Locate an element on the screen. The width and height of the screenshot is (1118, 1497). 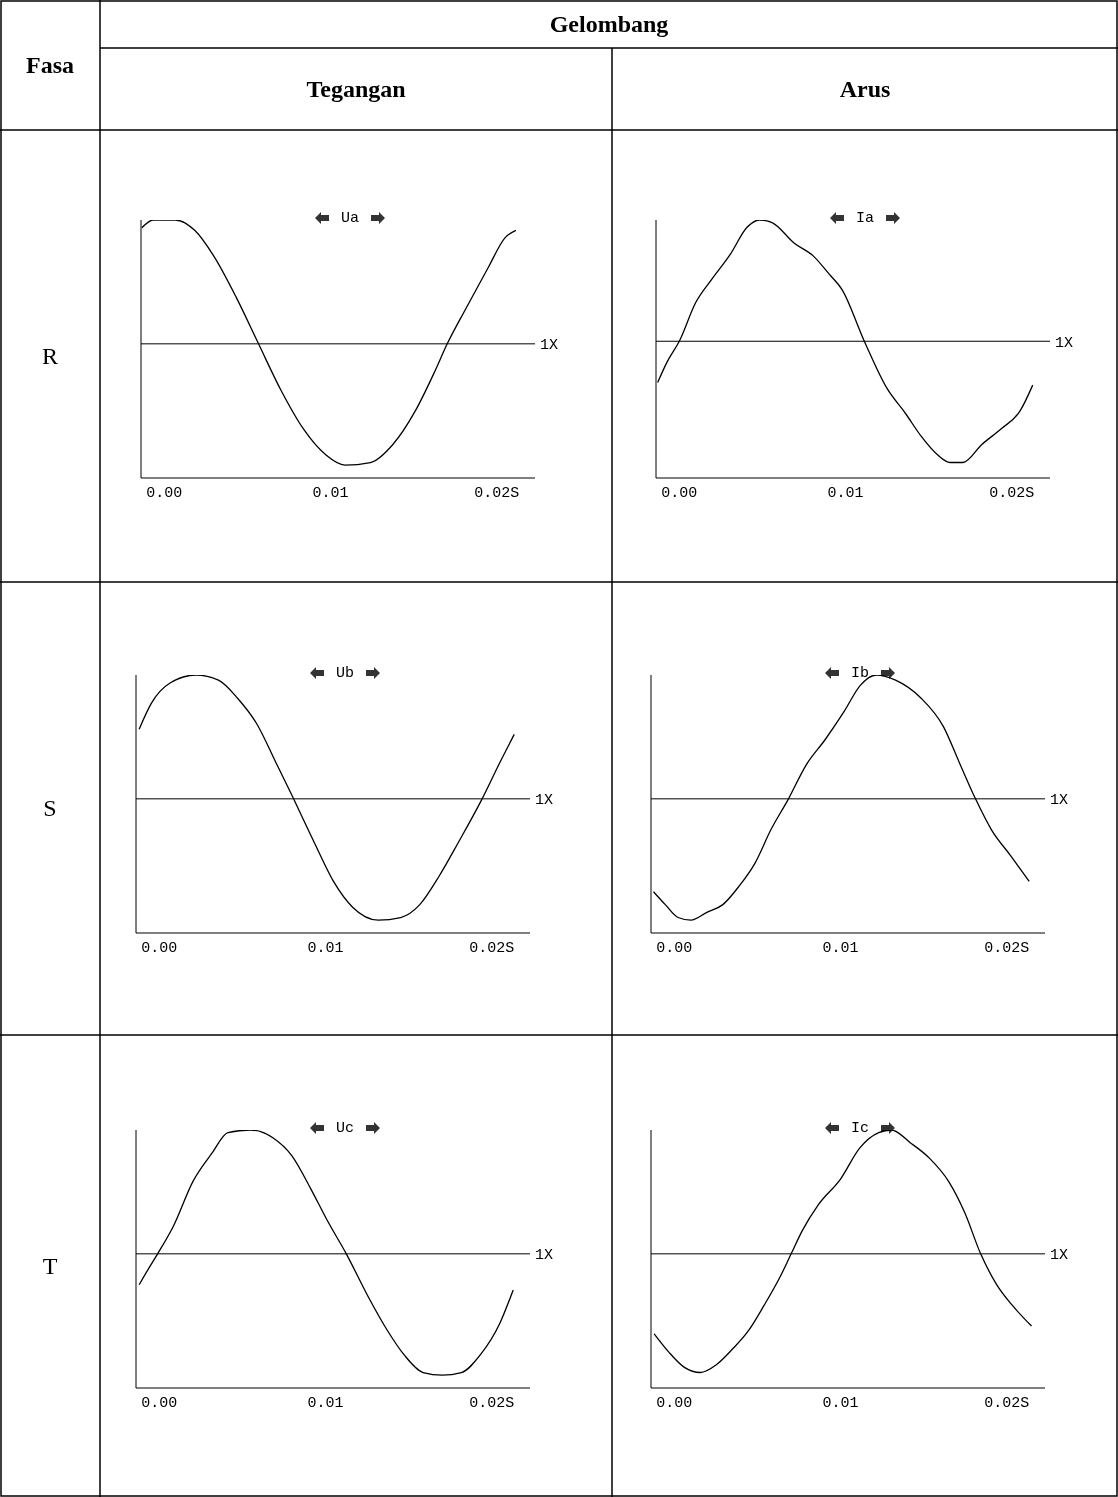
text: T is located at coordinates (50, 1266).